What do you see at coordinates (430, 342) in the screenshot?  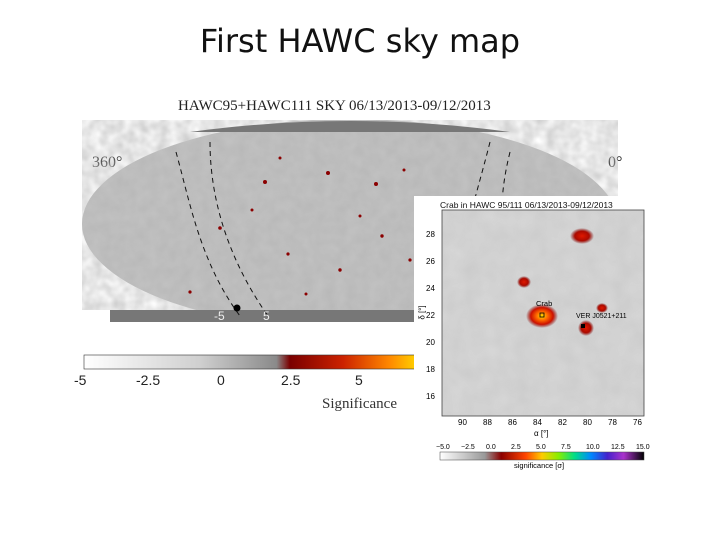 I see `inset-y-tick: 20` at bounding box center [430, 342].